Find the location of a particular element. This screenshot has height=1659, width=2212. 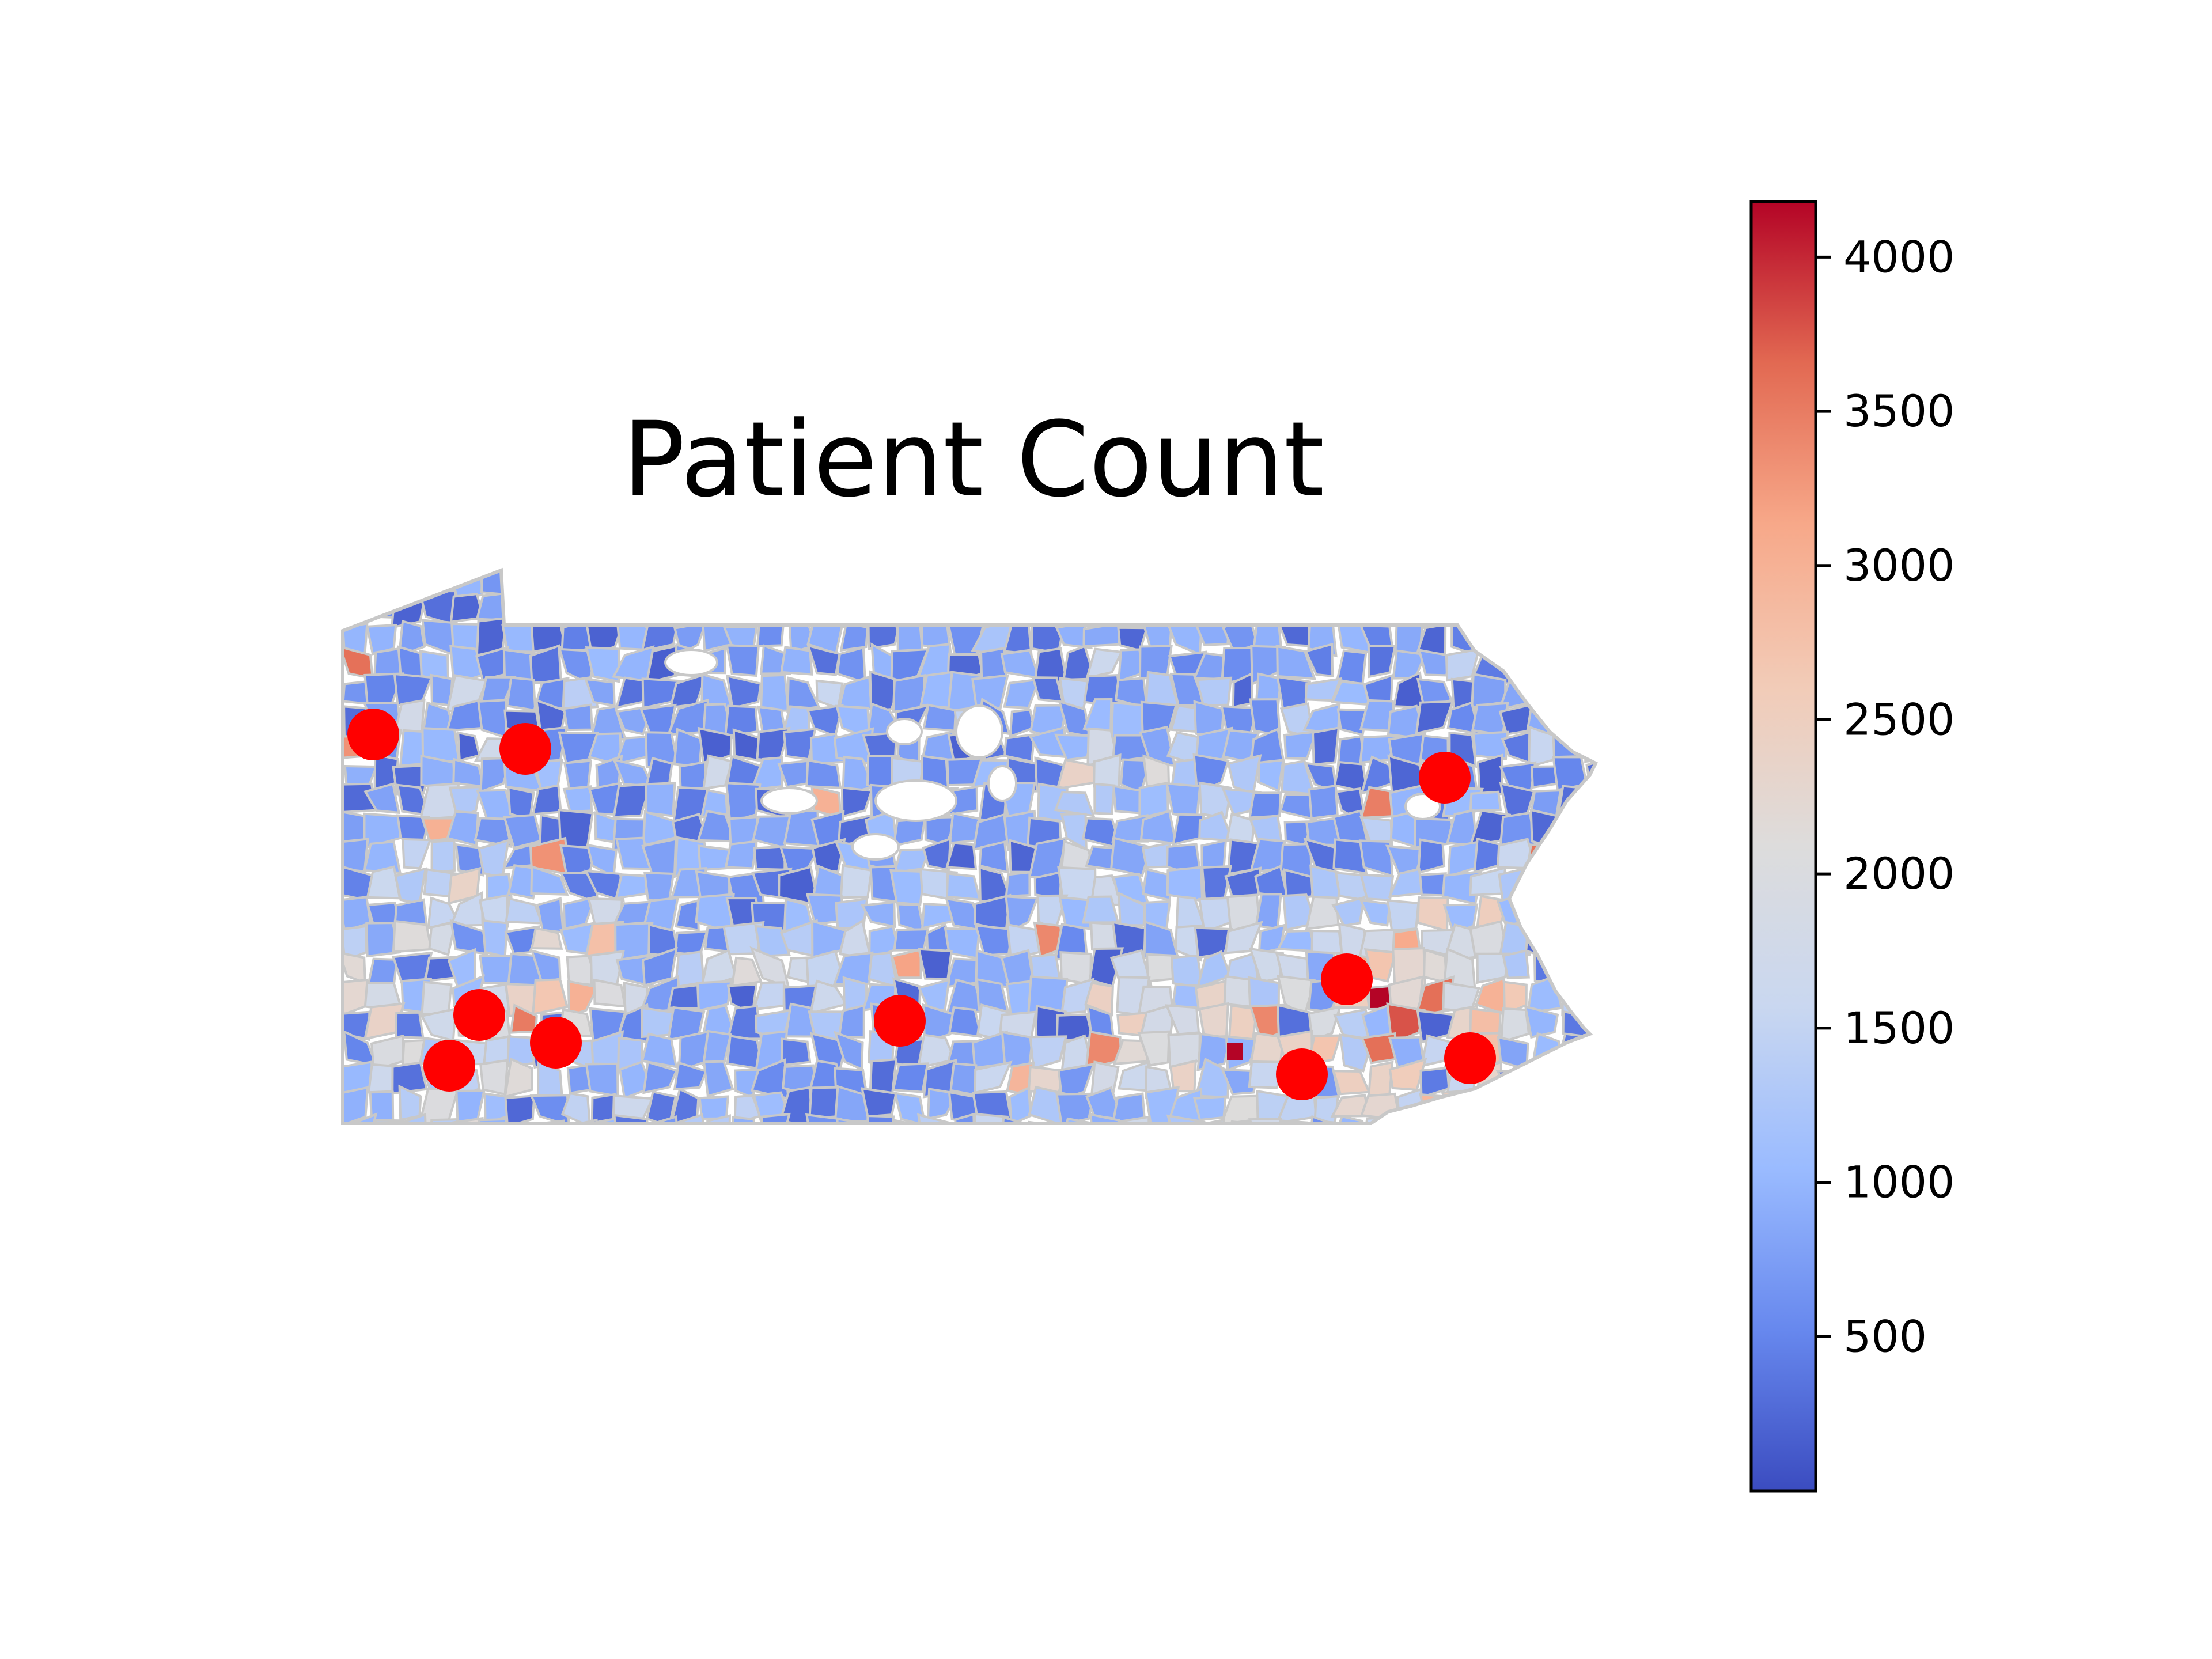

colorbar-tick-label: 3000 is located at coordinates (1899, 565).